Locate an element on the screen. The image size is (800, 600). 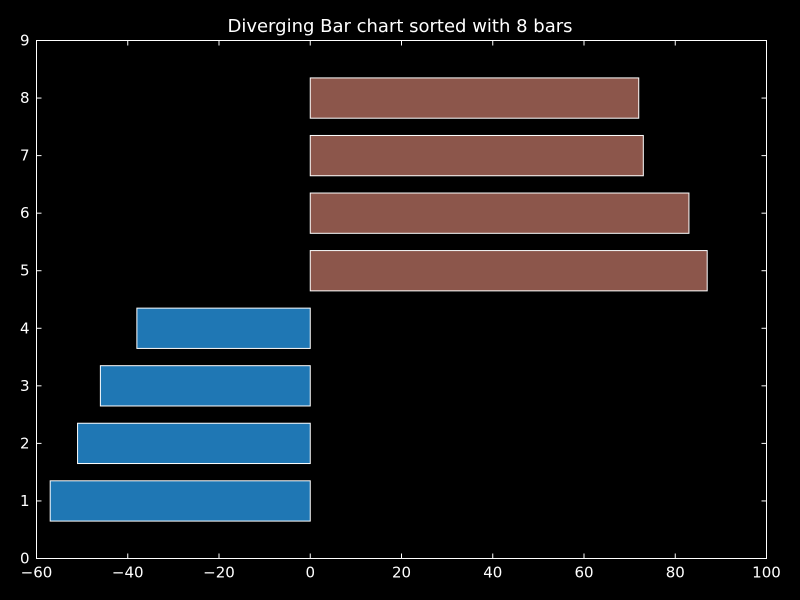
x-tick-label: 0 is located at coordinates (310, 573).